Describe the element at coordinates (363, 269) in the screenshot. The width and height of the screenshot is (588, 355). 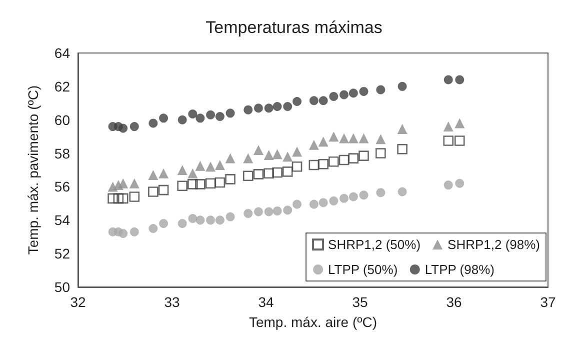
I see `legend-label: LTPP (50%)` at that location.